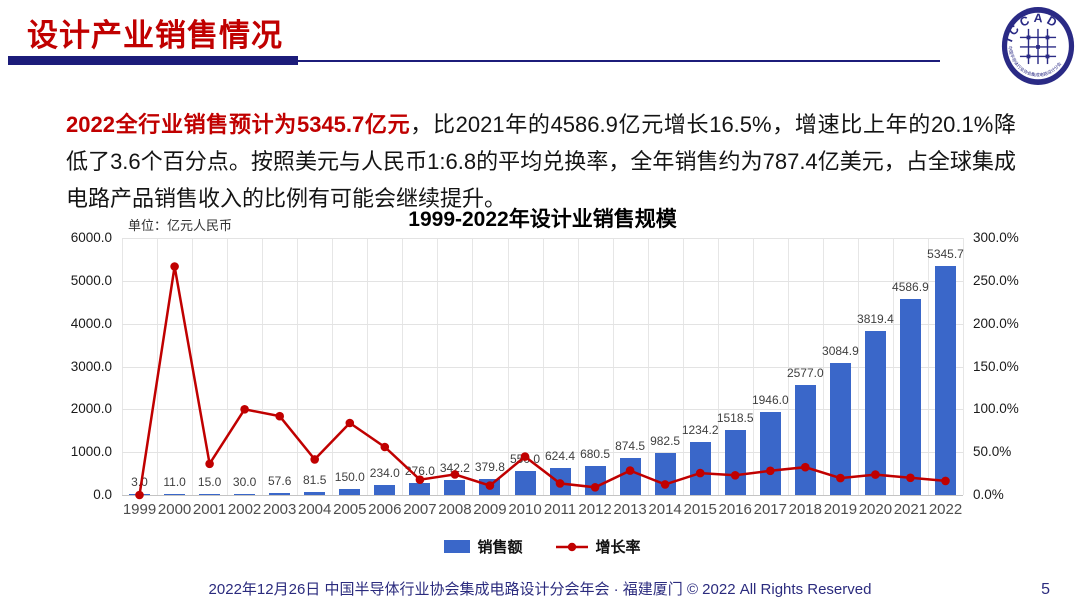 The image size is (1080, 607). What do you see at coordinates (244, 509) in the screenshot?
I see `x-axis-label: 2002` at bounding box center [244, 509].